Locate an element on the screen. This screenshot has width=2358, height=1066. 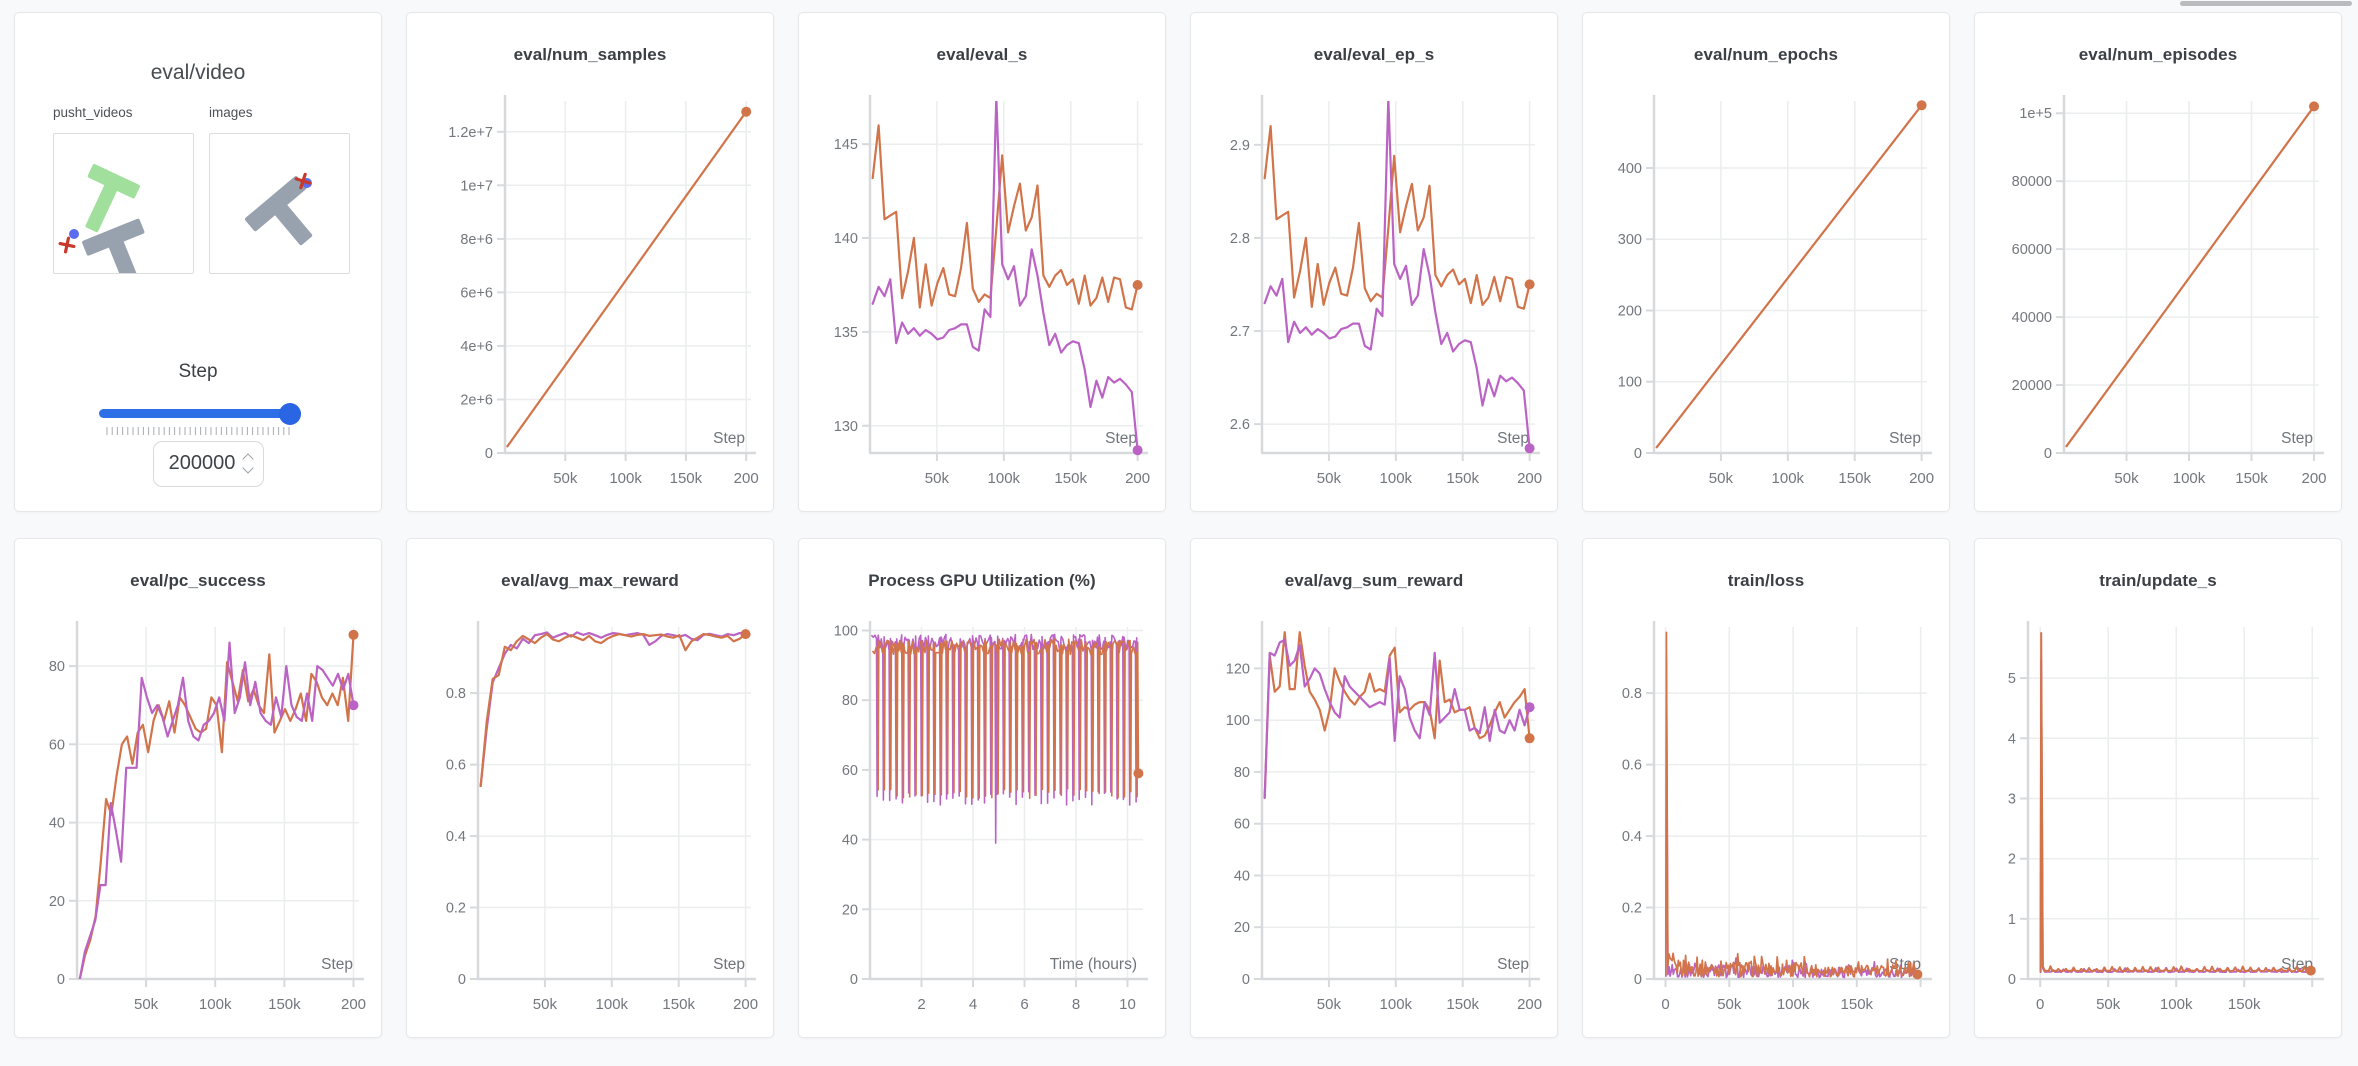
svg-text: 8 is located at coordinates (1076, 1004).